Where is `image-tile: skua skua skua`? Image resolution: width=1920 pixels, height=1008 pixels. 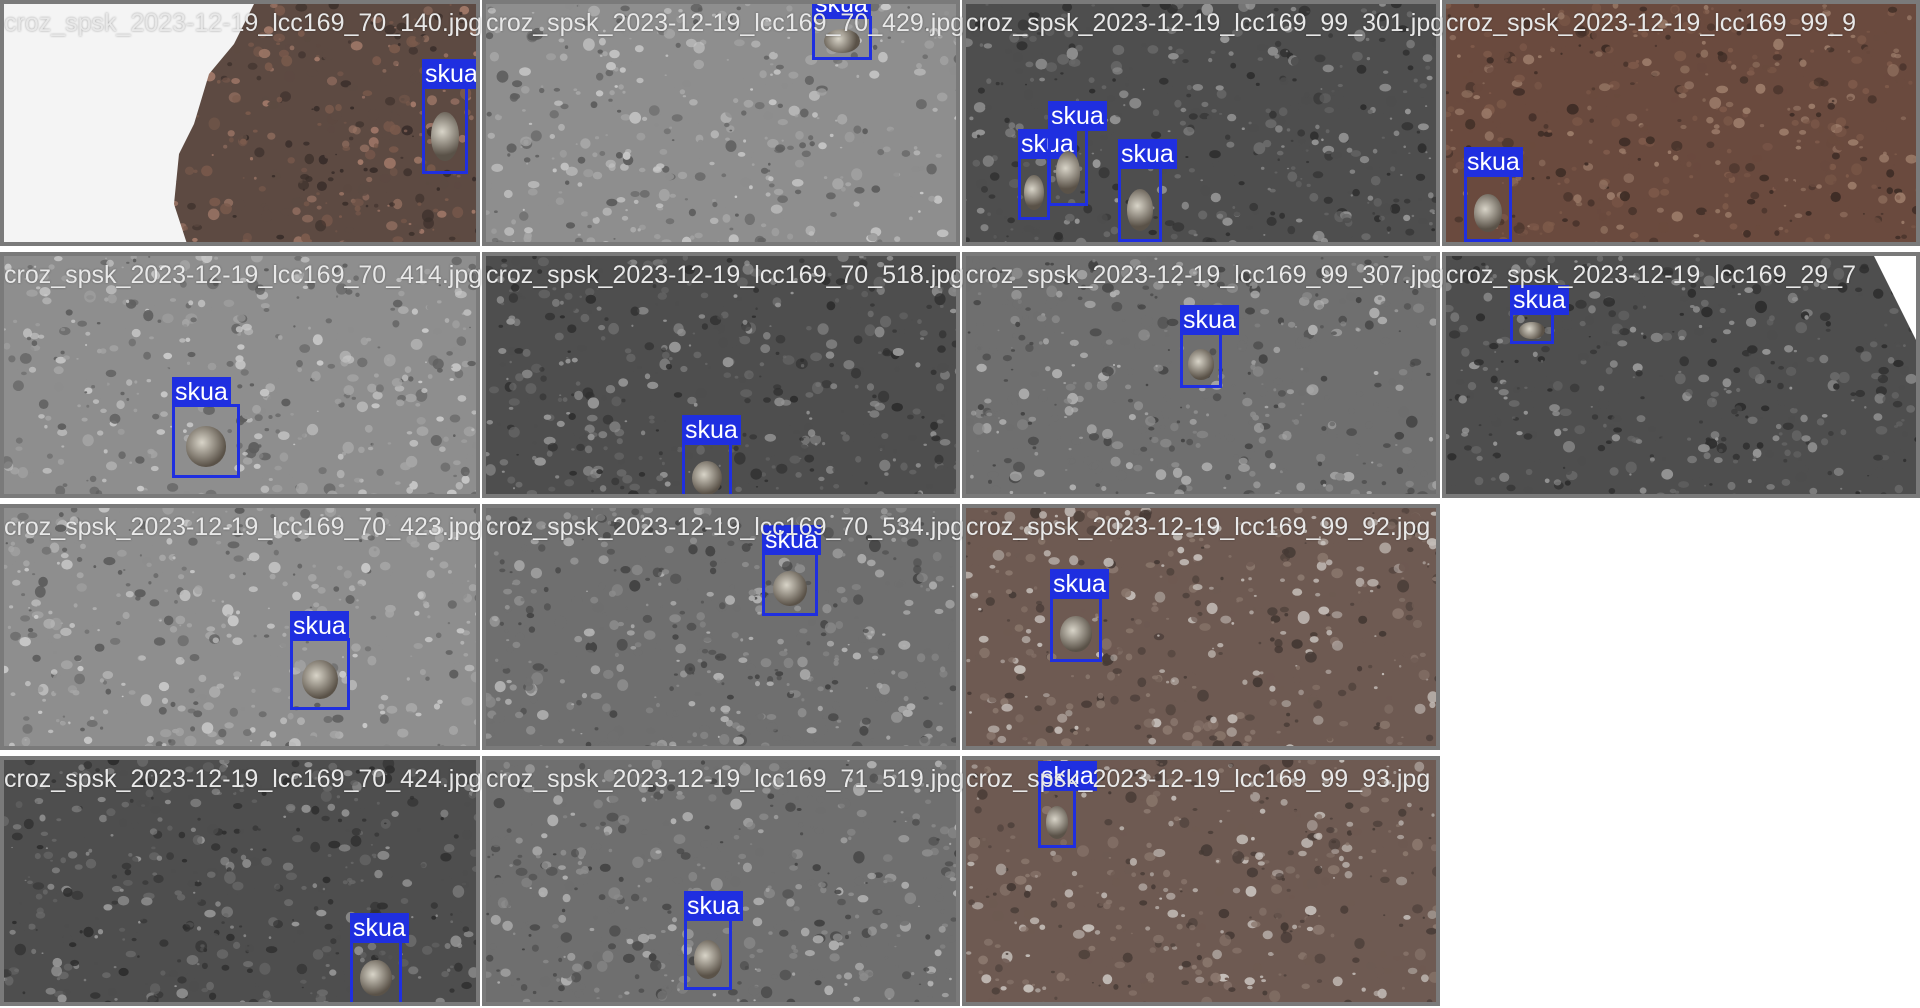 image-tile: skua skua skua is located at coordinates (1201, 123).